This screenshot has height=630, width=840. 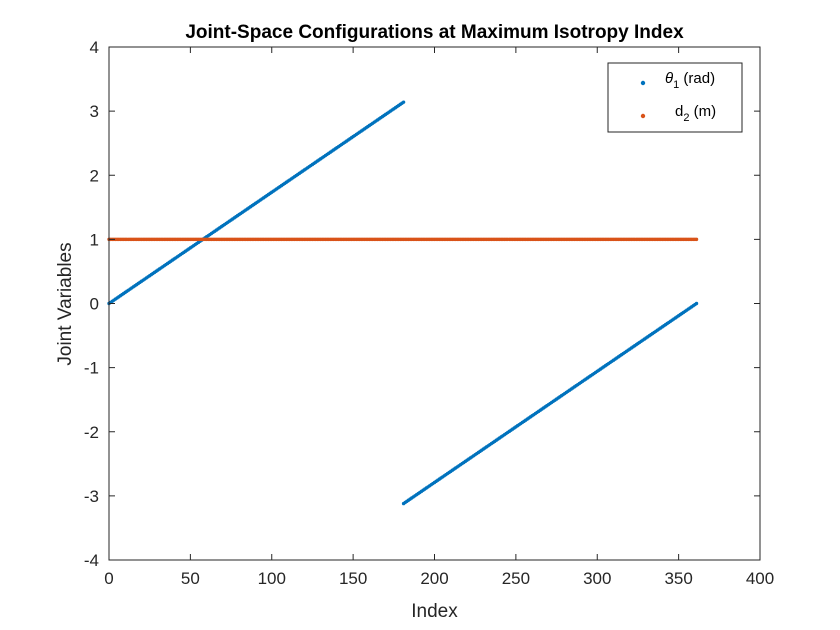 I want to click on legend-d2-unit: (m), so click(x=702, y=111).